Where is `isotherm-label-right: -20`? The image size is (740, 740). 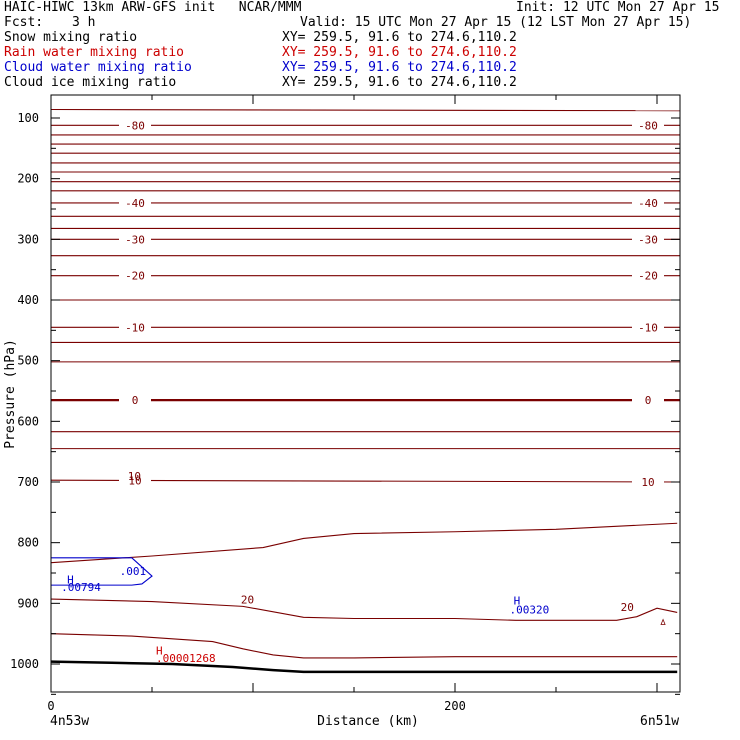 isotherm-label-right: -20 is located at coordinates (648, 276).